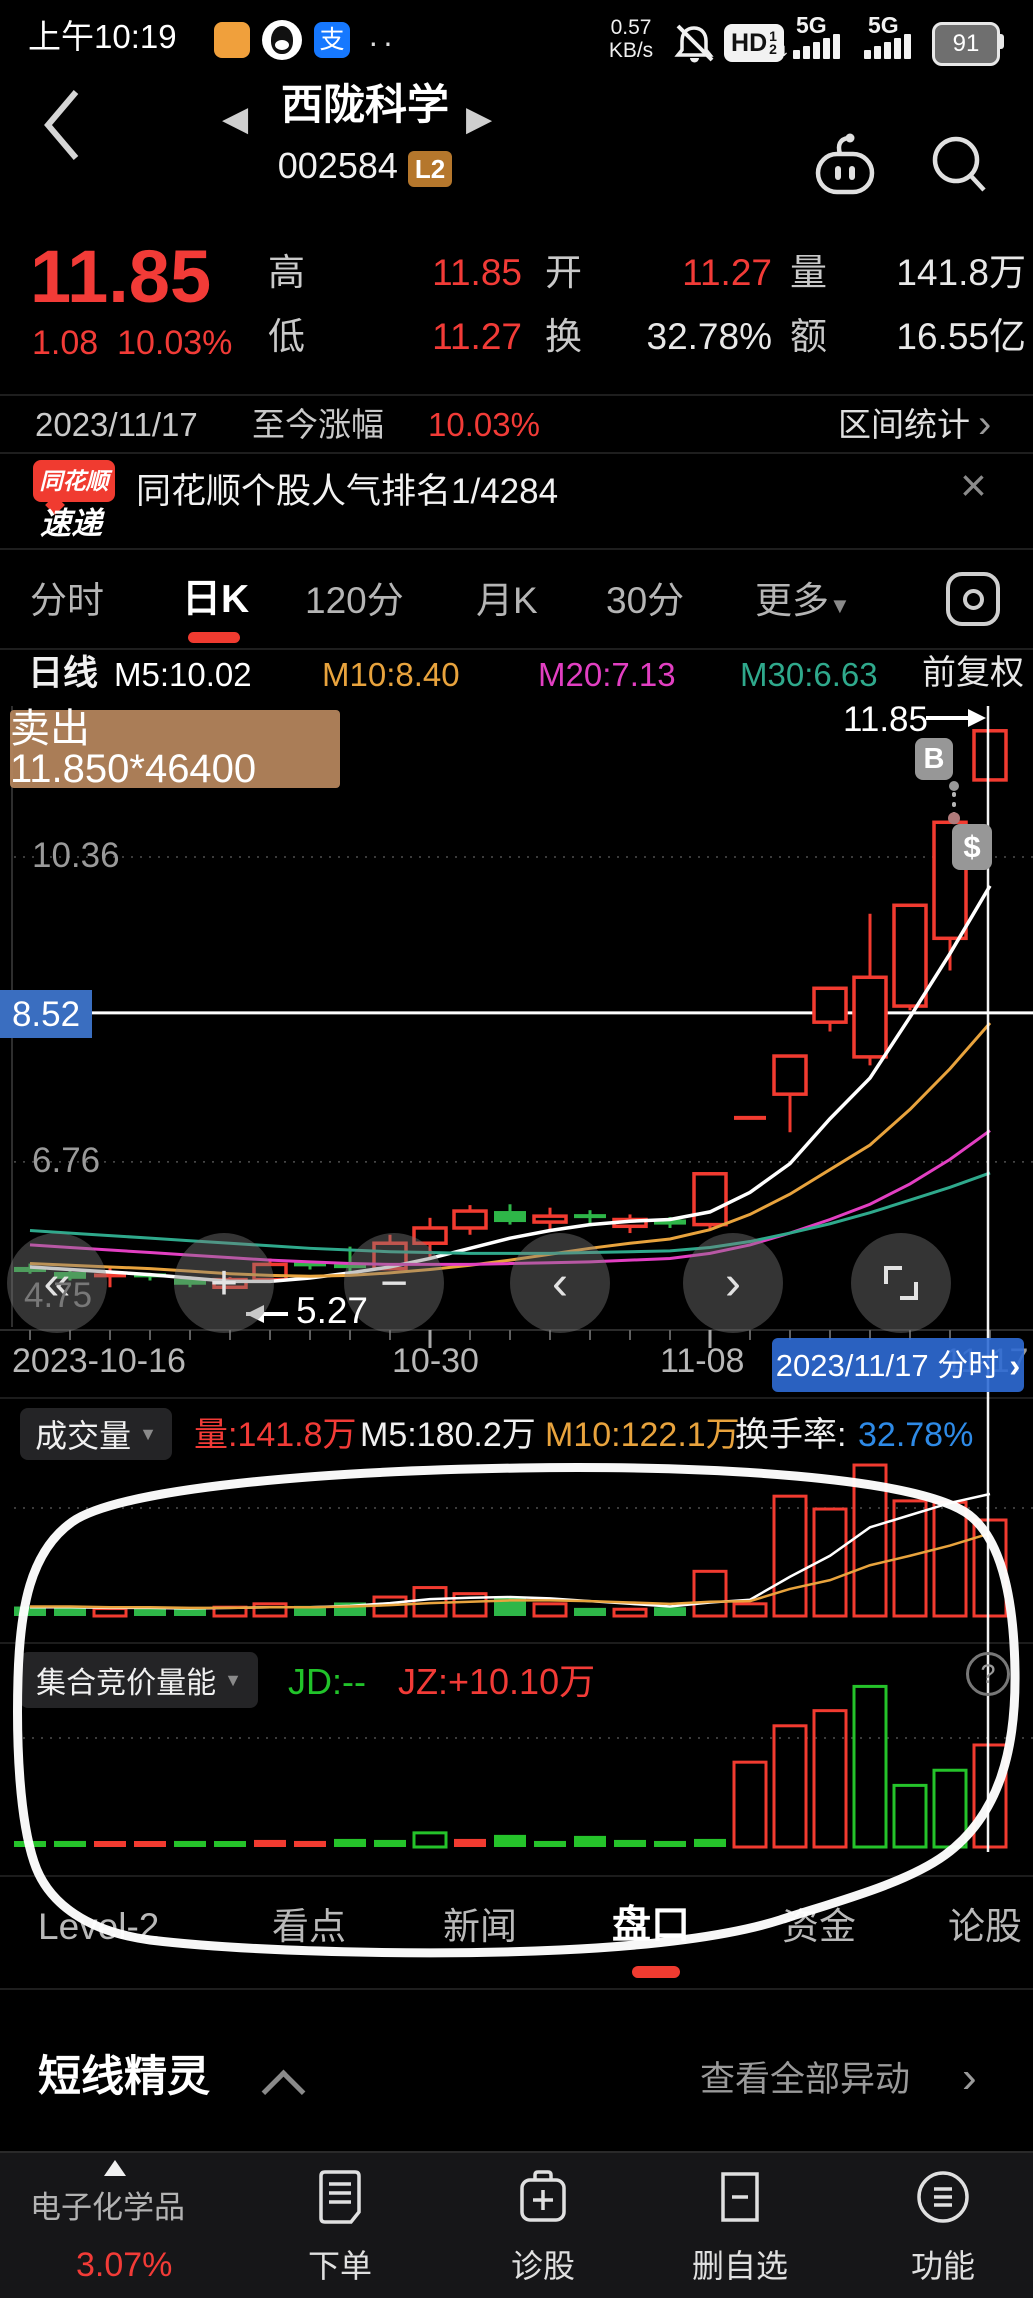 This screenshot has height=2298, width=1033. What do you see at coordinates (224, 1283) in the screenshot?
I see `zoom-in-button: +` at bounding box center [224, 1283].